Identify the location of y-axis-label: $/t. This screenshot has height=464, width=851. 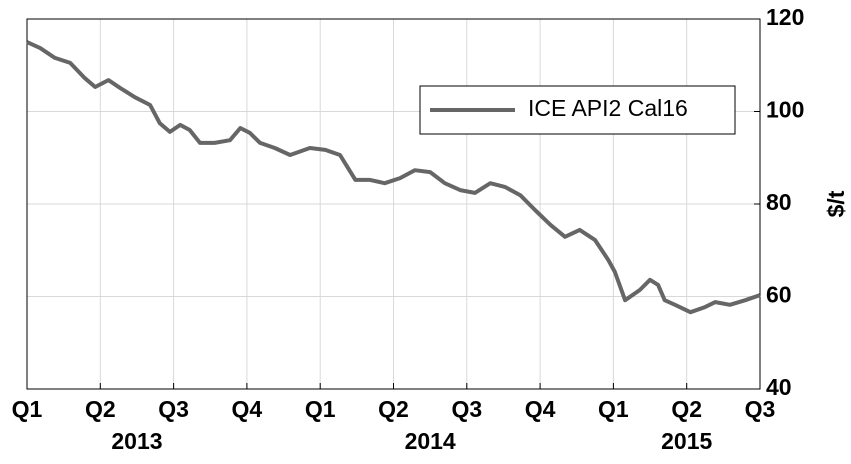
(836, 203).